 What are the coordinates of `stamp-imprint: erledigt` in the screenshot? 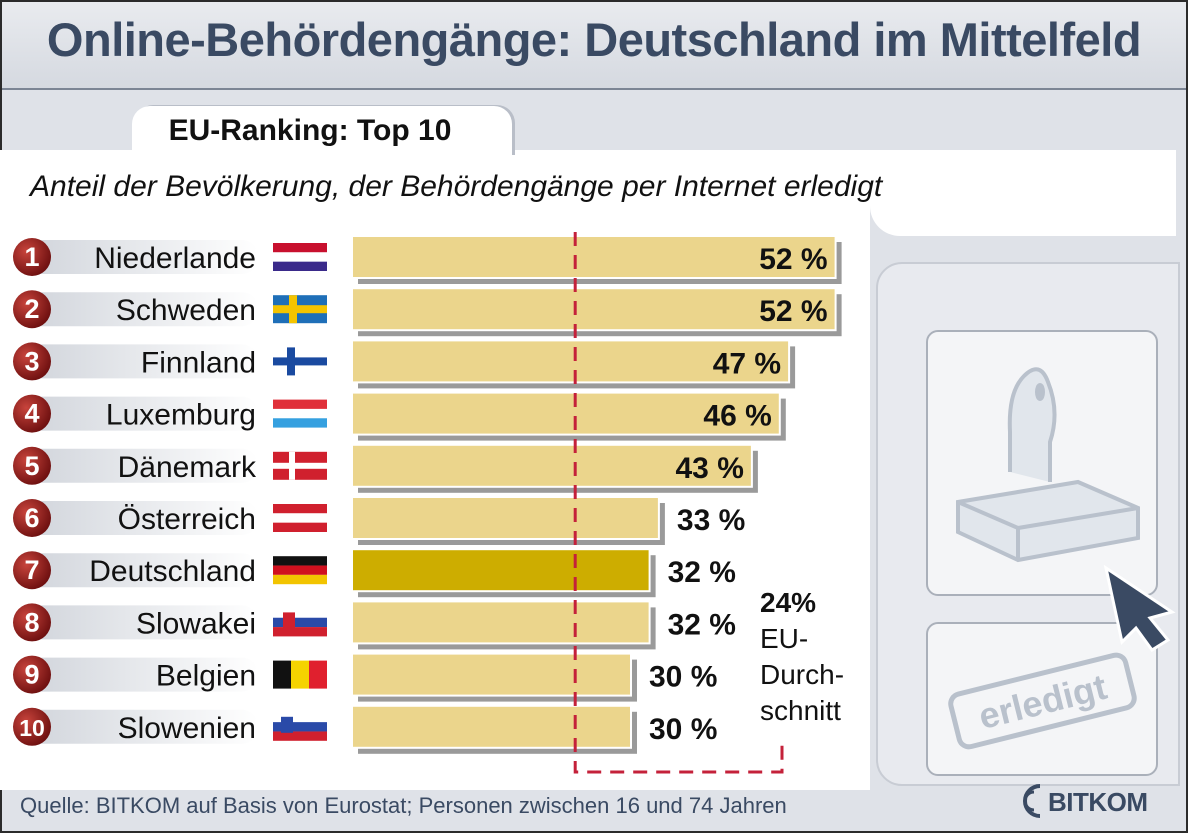 It's located at (1042, 701).